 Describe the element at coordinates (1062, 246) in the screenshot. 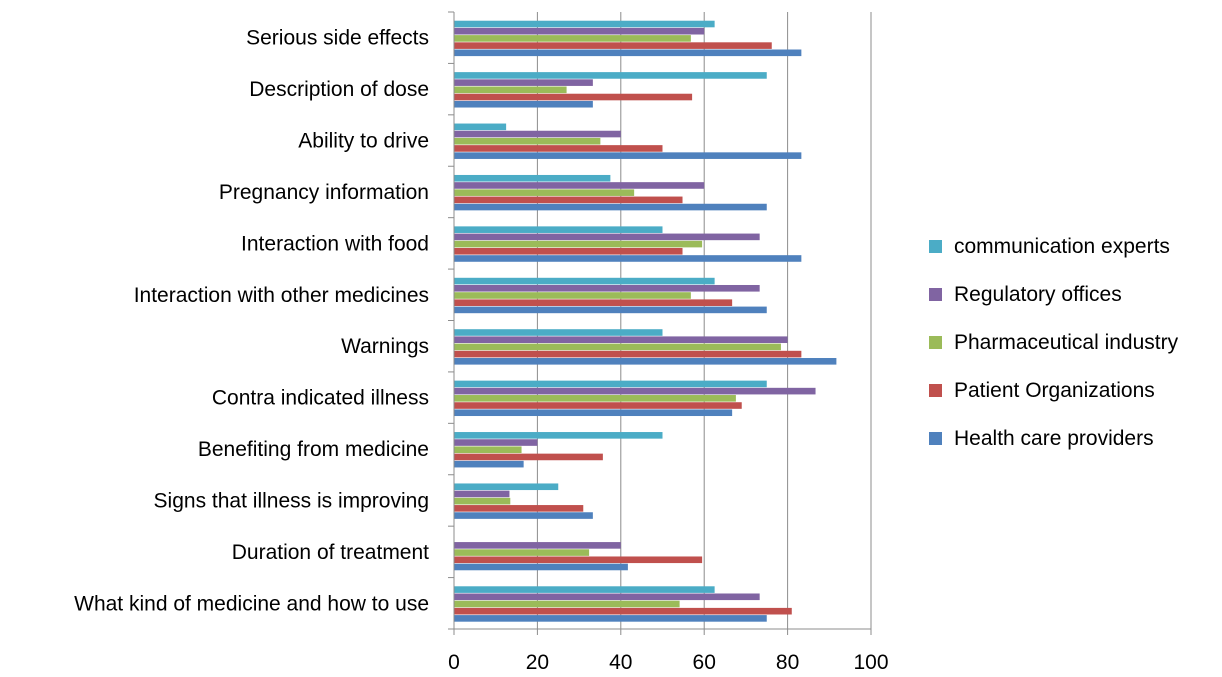

I see `legend-label: communication experts` at that location.